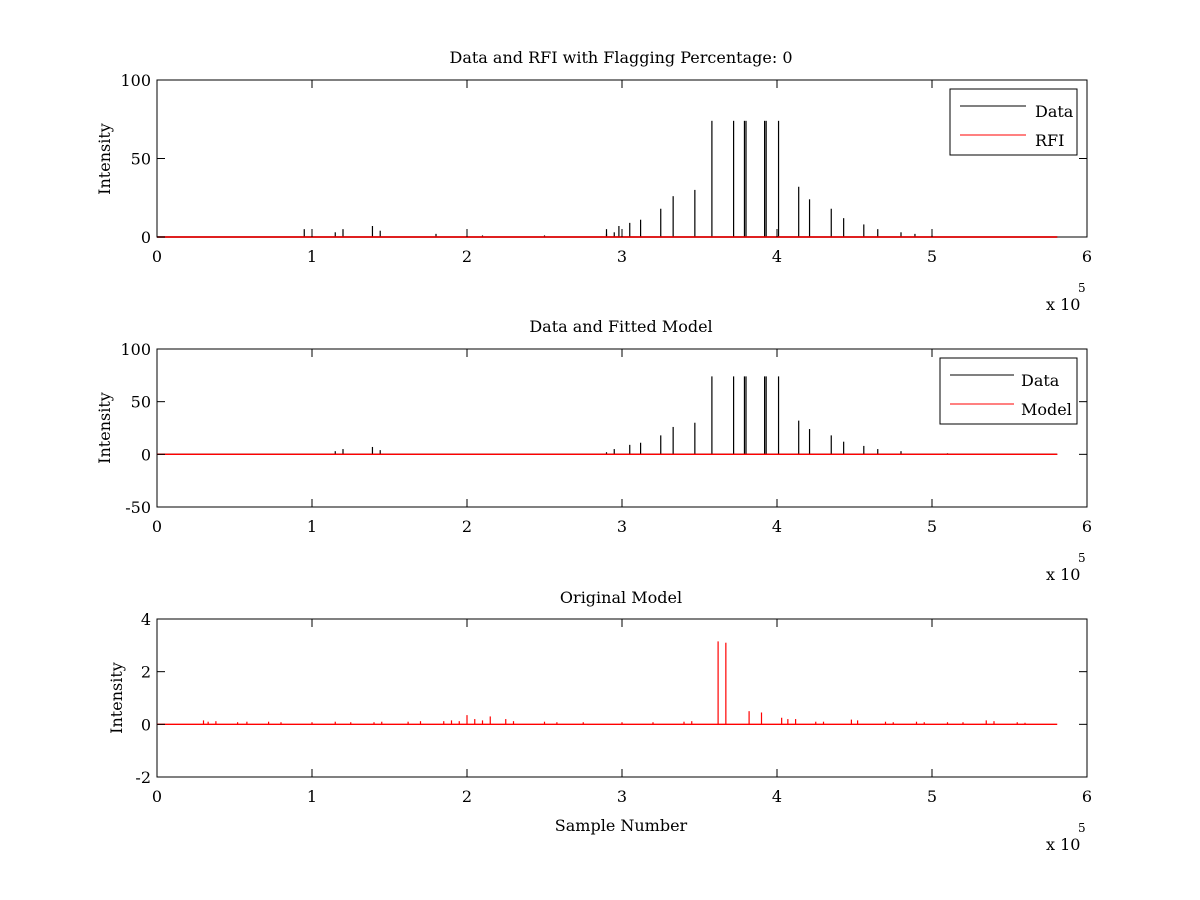 The height and width of the screenshot is (900, 1200). I want to click on panel-2-xtick-label-6: 6, so click(1087, 526).